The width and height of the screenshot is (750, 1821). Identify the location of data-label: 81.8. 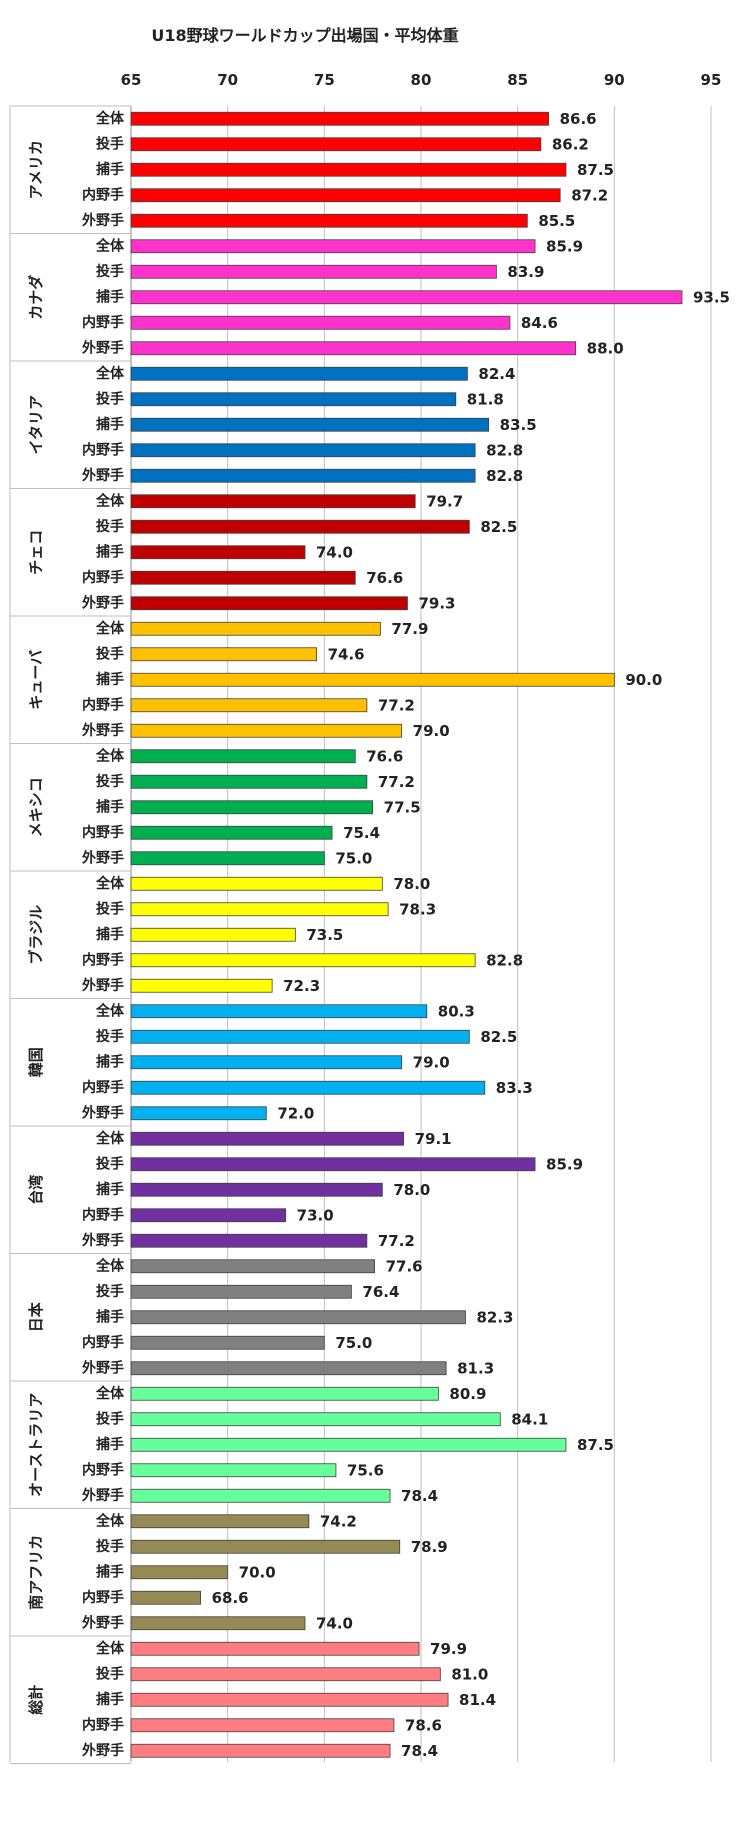
(485, 399).